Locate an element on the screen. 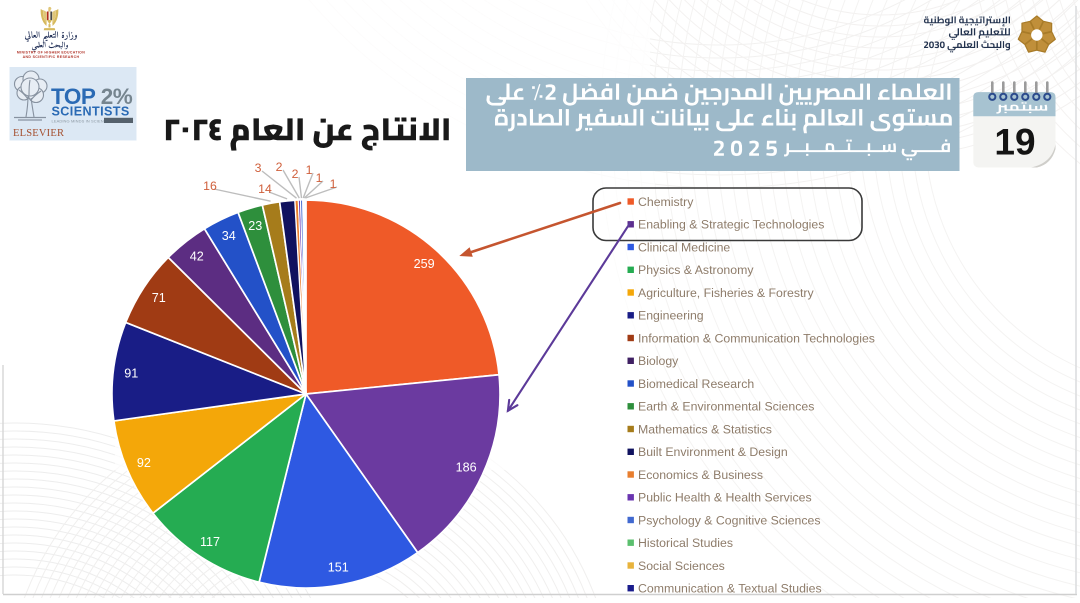 This screenshot has height=603, width=1080. svg-text: 259 is located at coordinates (424, 264).